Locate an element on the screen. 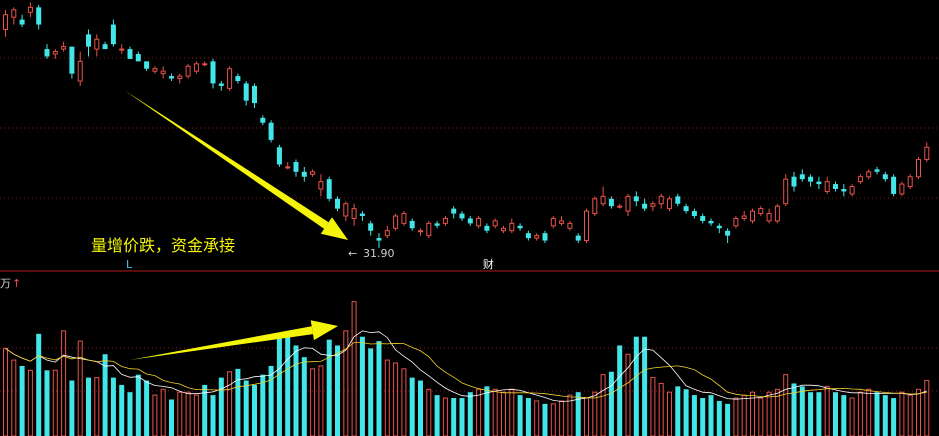 This screenshot has height=436, width=939. volume-up-arrow is located at coordinates (234, 340).